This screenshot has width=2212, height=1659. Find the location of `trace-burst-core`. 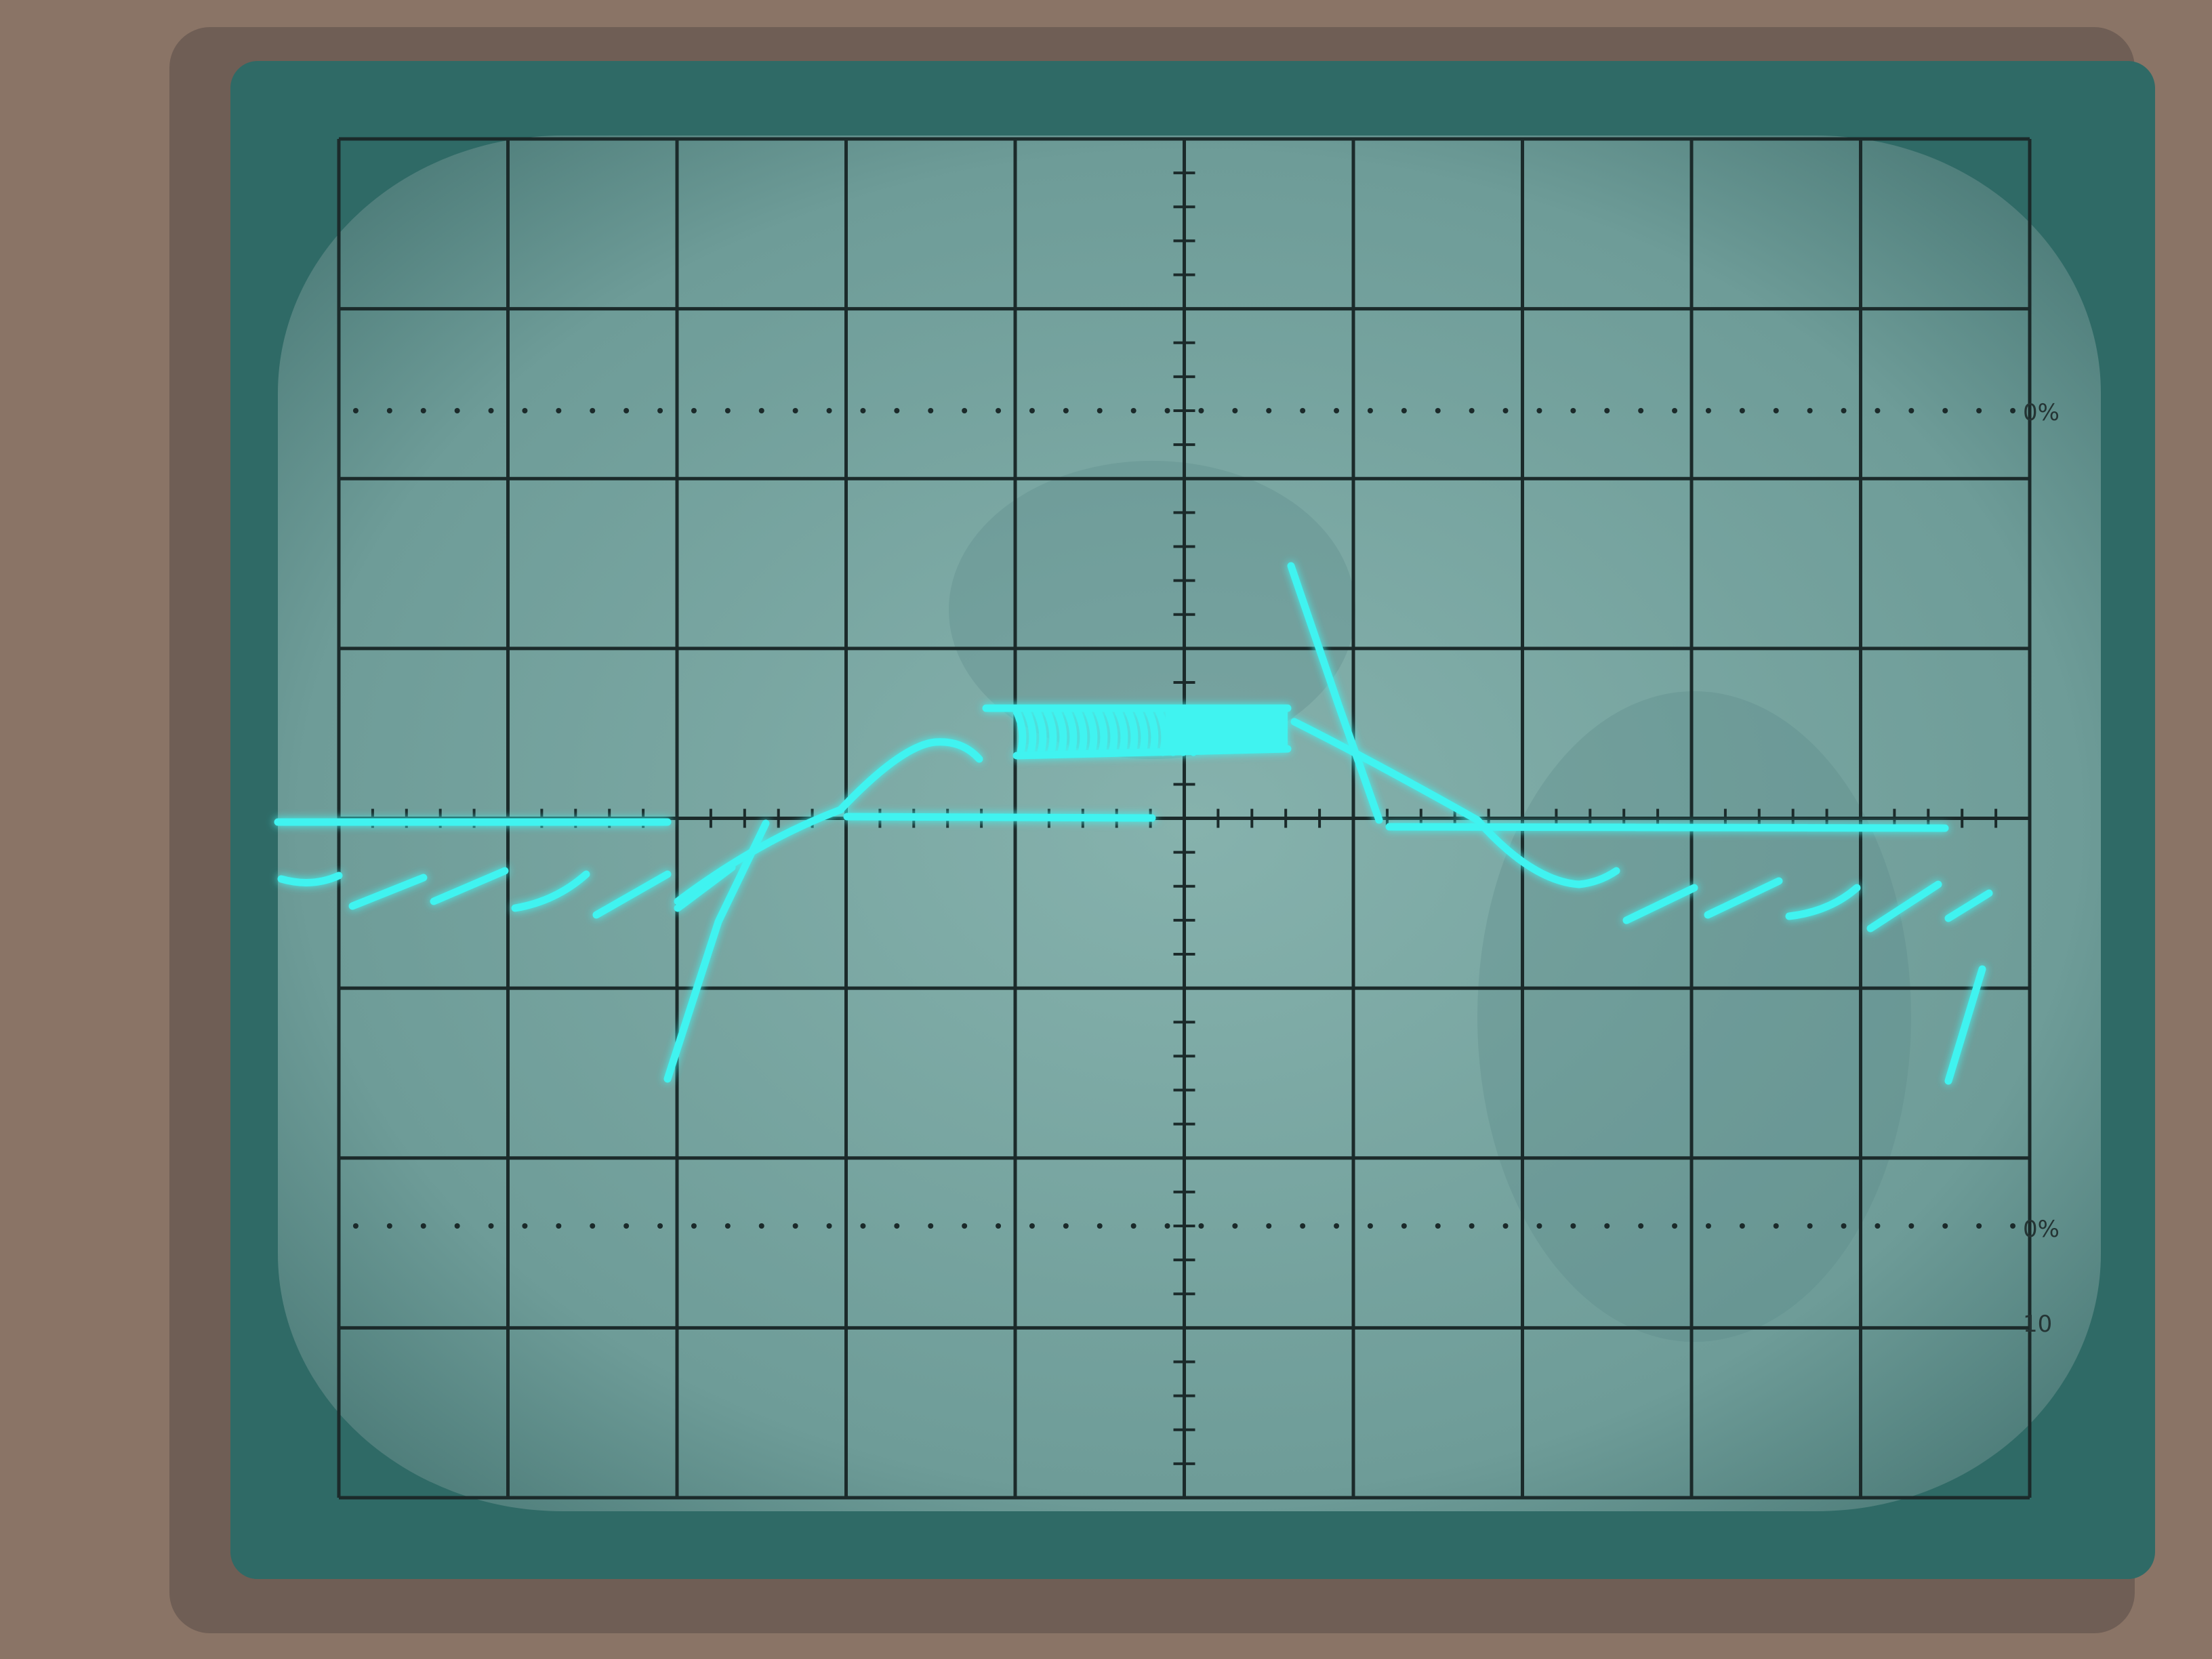

trace-burst-core is located at coordinates (1227, 730).